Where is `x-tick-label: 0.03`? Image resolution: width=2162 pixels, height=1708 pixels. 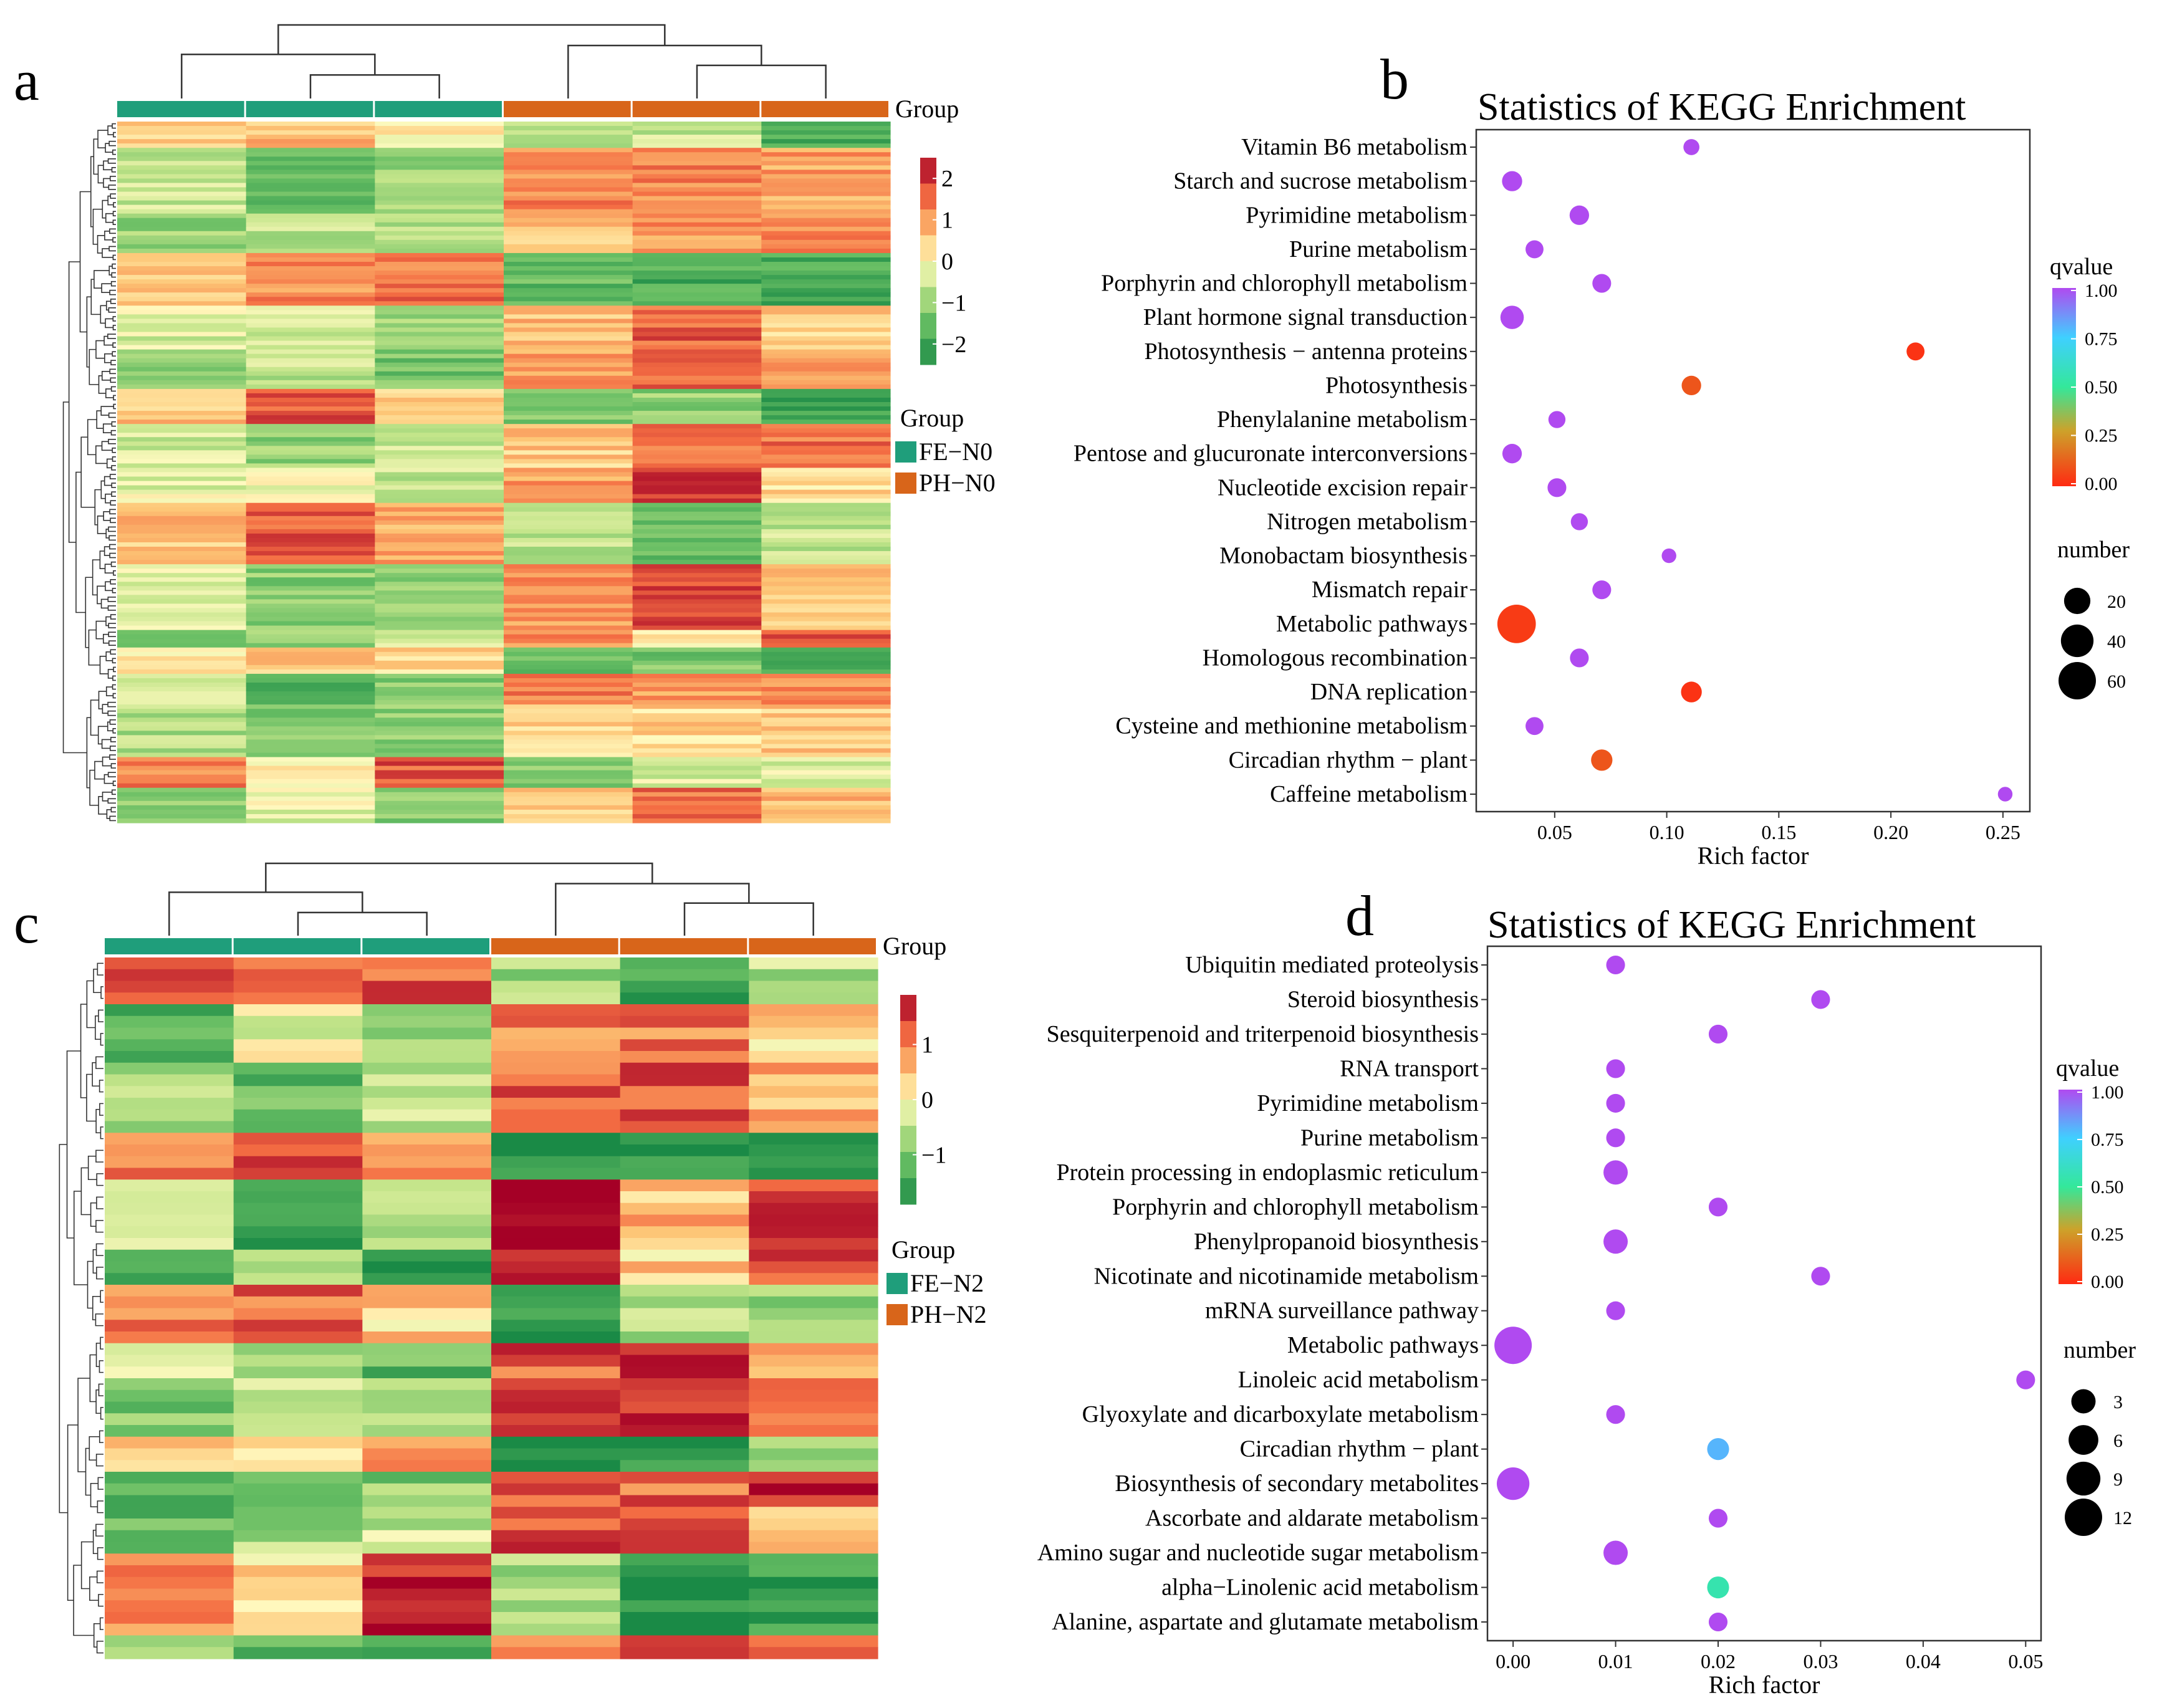
x-tick-label: 0.03 is located at coordinates (1820, 1661).